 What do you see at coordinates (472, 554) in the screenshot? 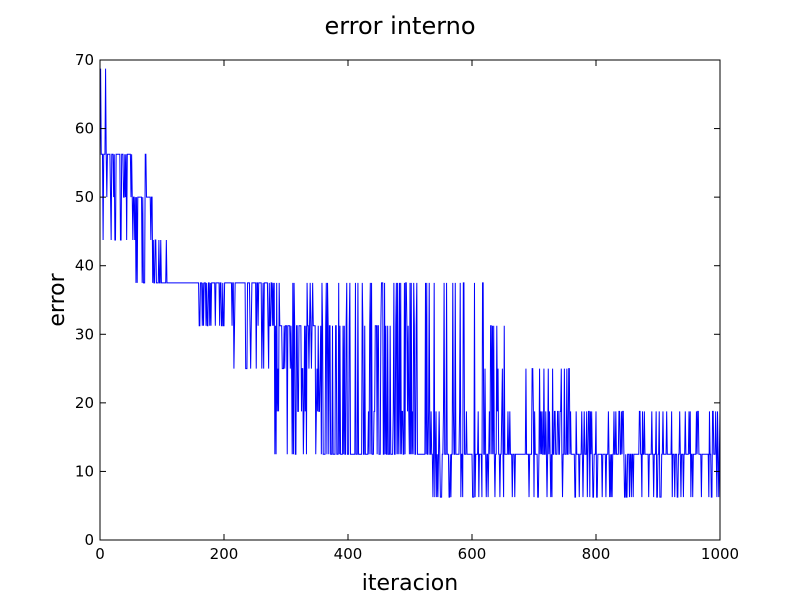
I see `x-tick-label: 600` at bounding box center [472, 554].